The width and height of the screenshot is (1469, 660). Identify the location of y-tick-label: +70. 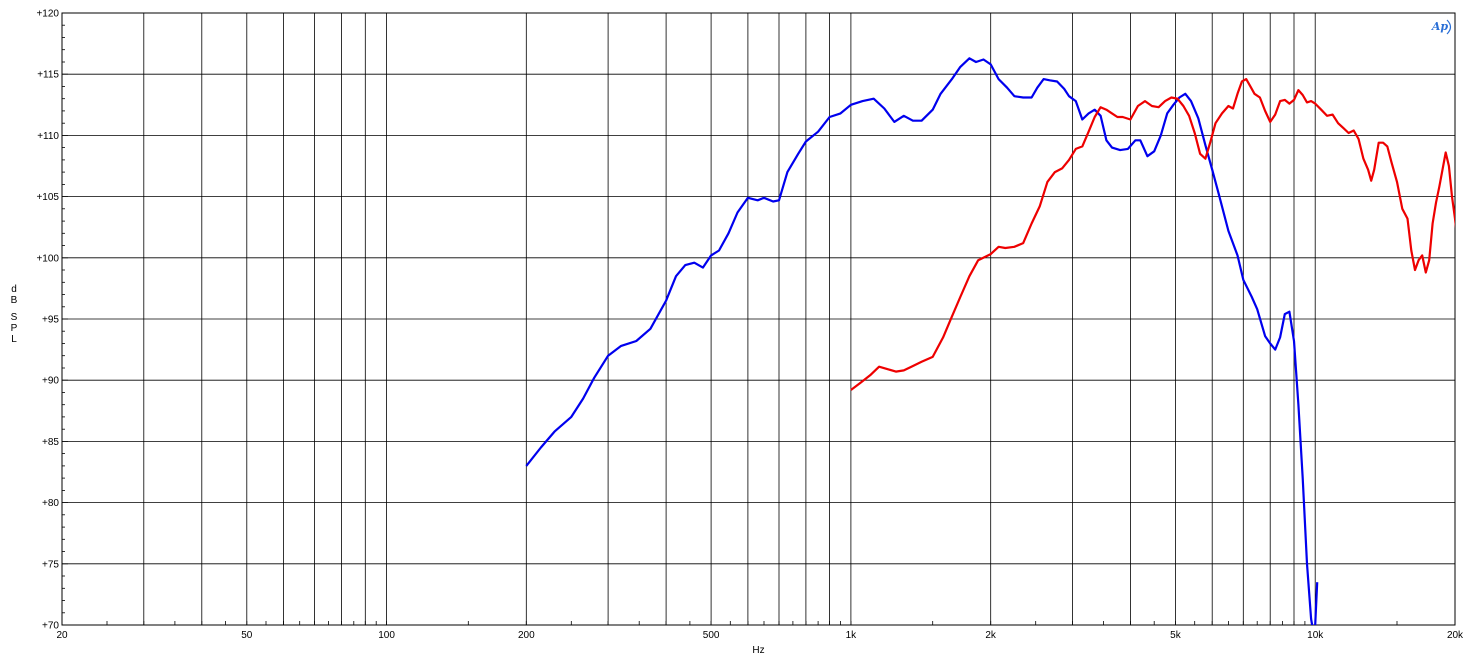
(50, 626).